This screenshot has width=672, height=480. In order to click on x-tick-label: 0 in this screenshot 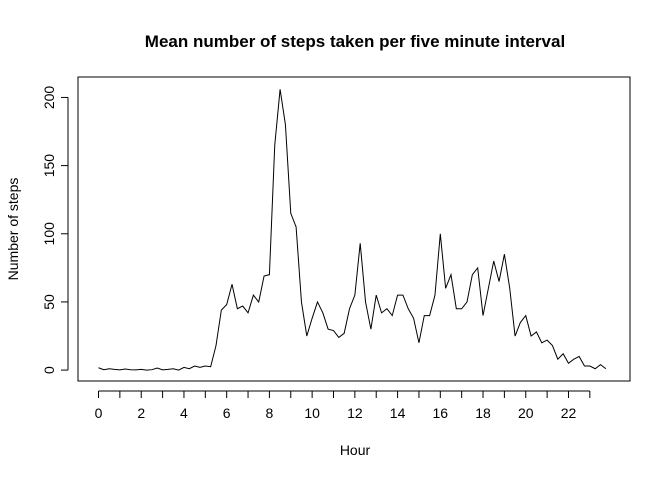, I will do `click(99, 413)`.